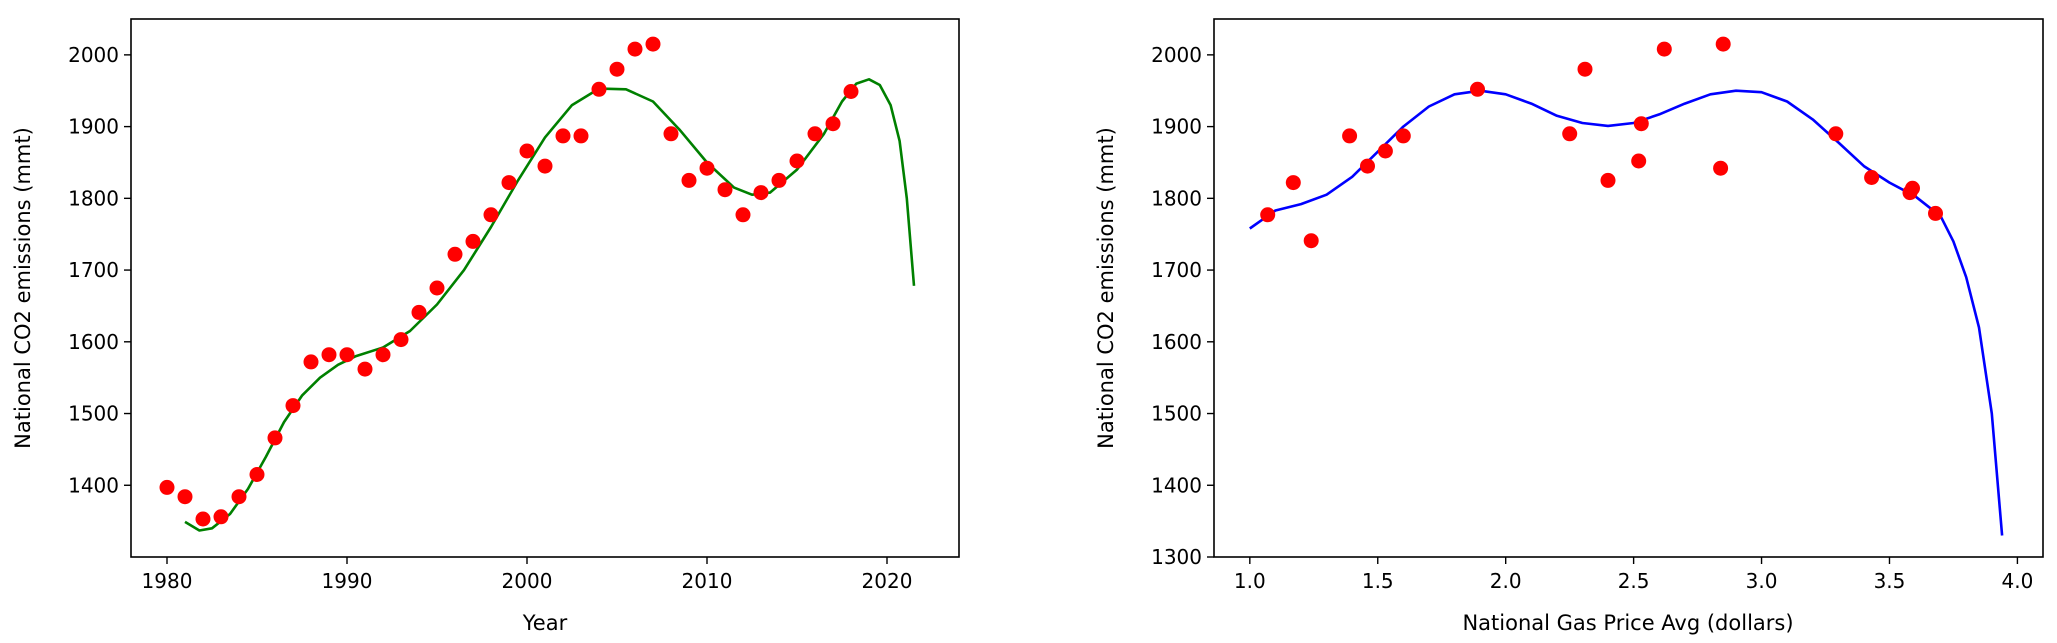 The width and height of the screenshot is (2057, 643). I want to click on x-tick-label: 4.0, so click(2018, 581).